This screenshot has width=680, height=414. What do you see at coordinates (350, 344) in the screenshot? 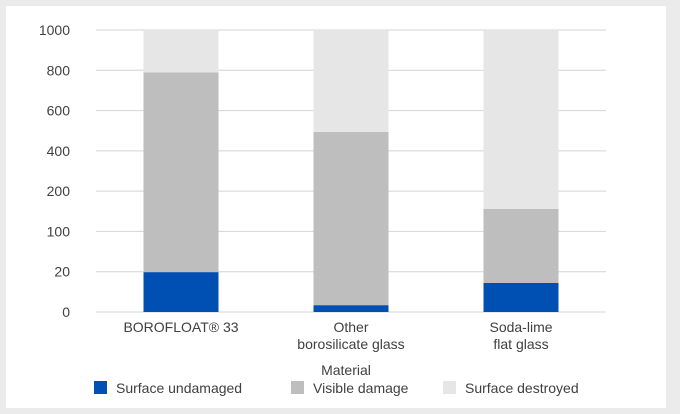
I see `x-tick-label: borosilicate glass` at bounding box center [350, 344].